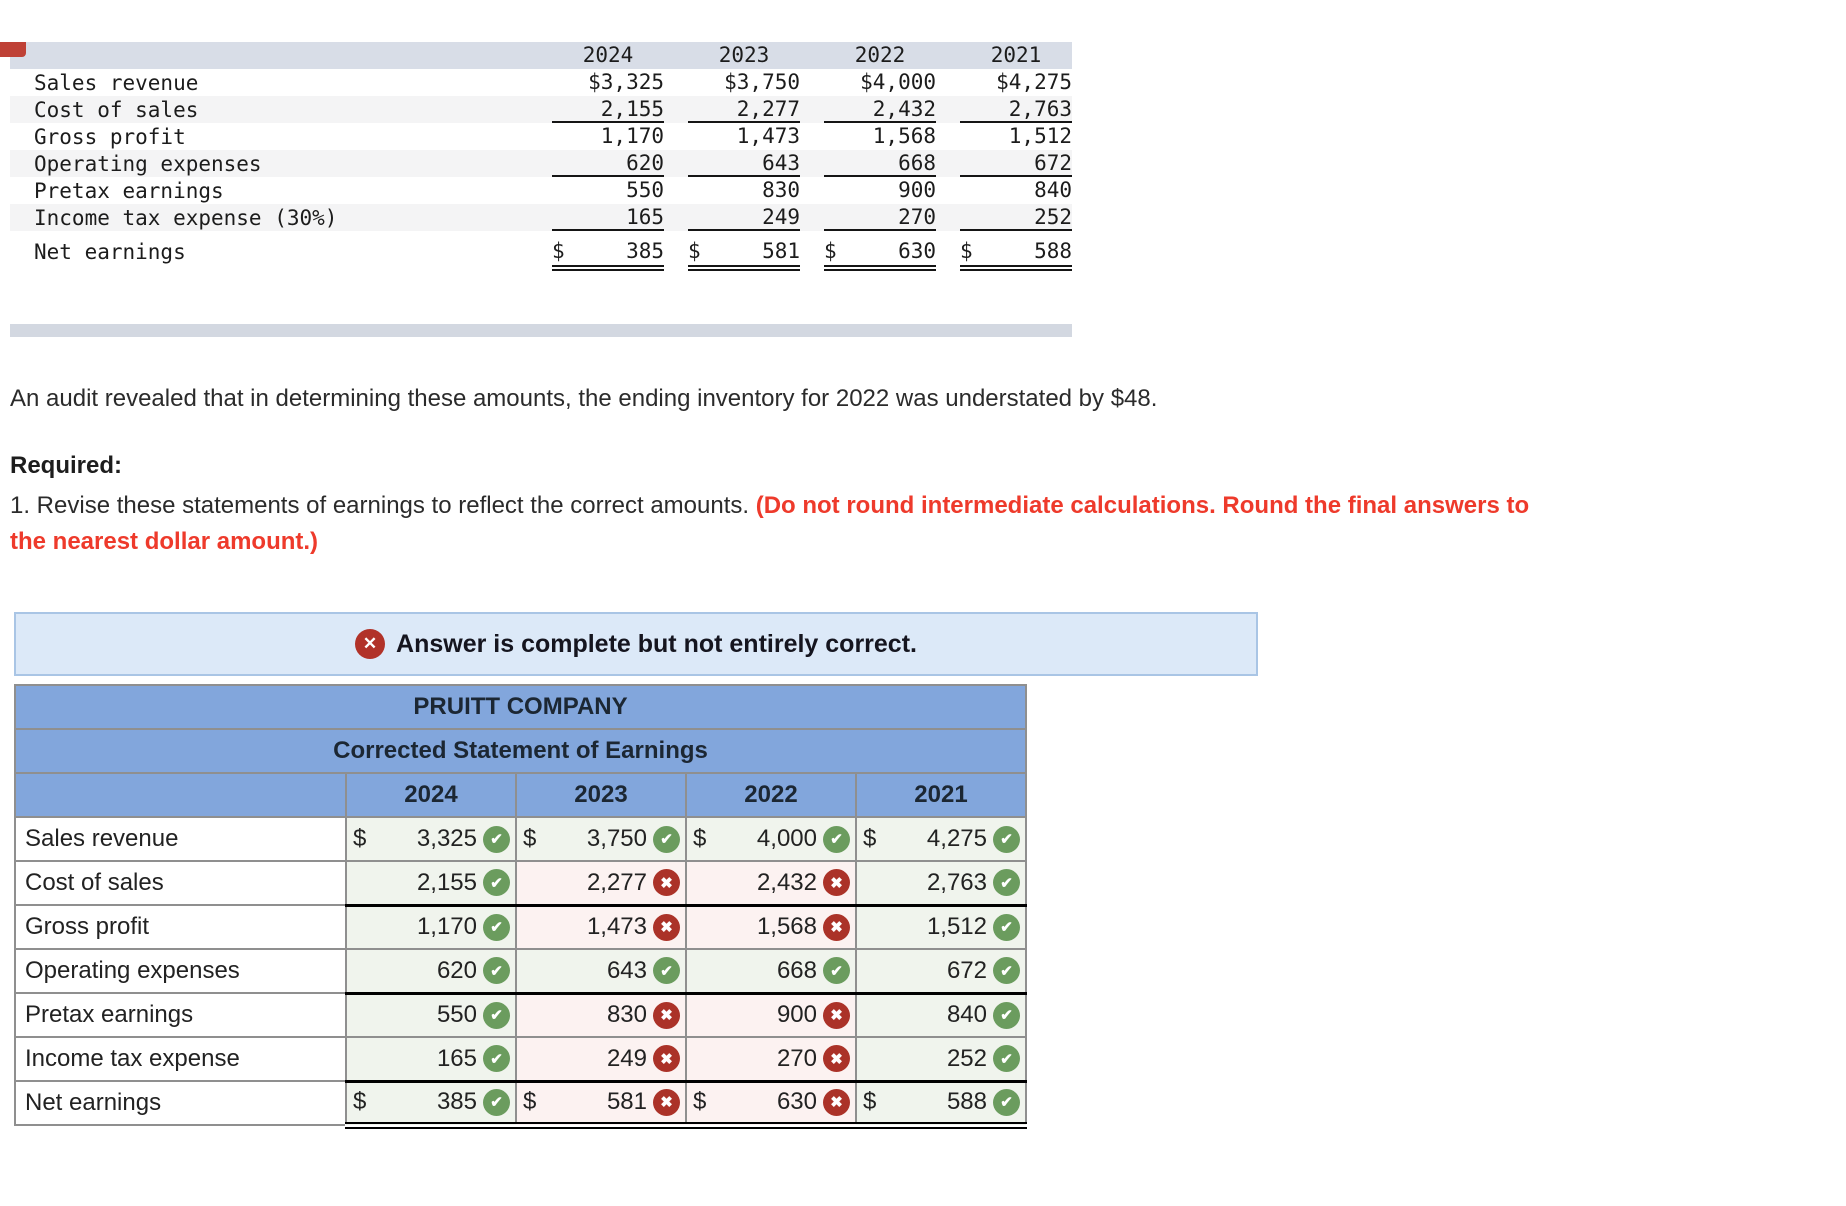 The image size is (1846, 1206). I want to click on orig-value-cell: $4,275, so click(1034, 82).